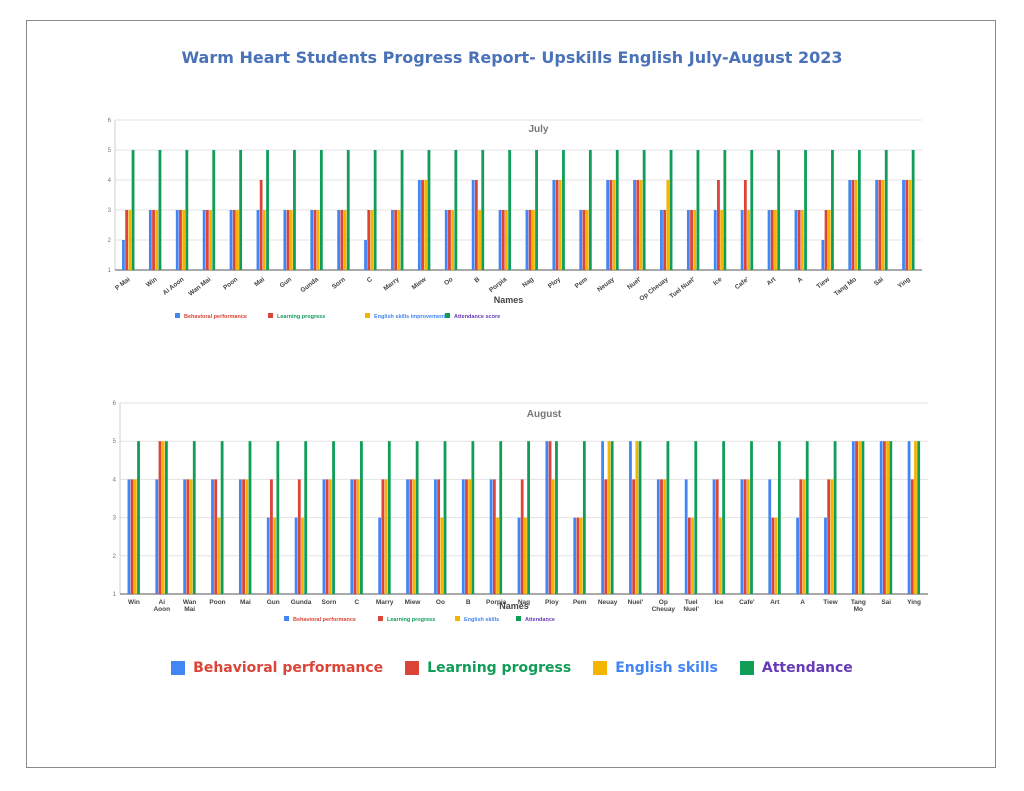 Image resolution: width=1024 pixels, height=791 pixels. I want to click on legend-swatch, so click(518, 618).